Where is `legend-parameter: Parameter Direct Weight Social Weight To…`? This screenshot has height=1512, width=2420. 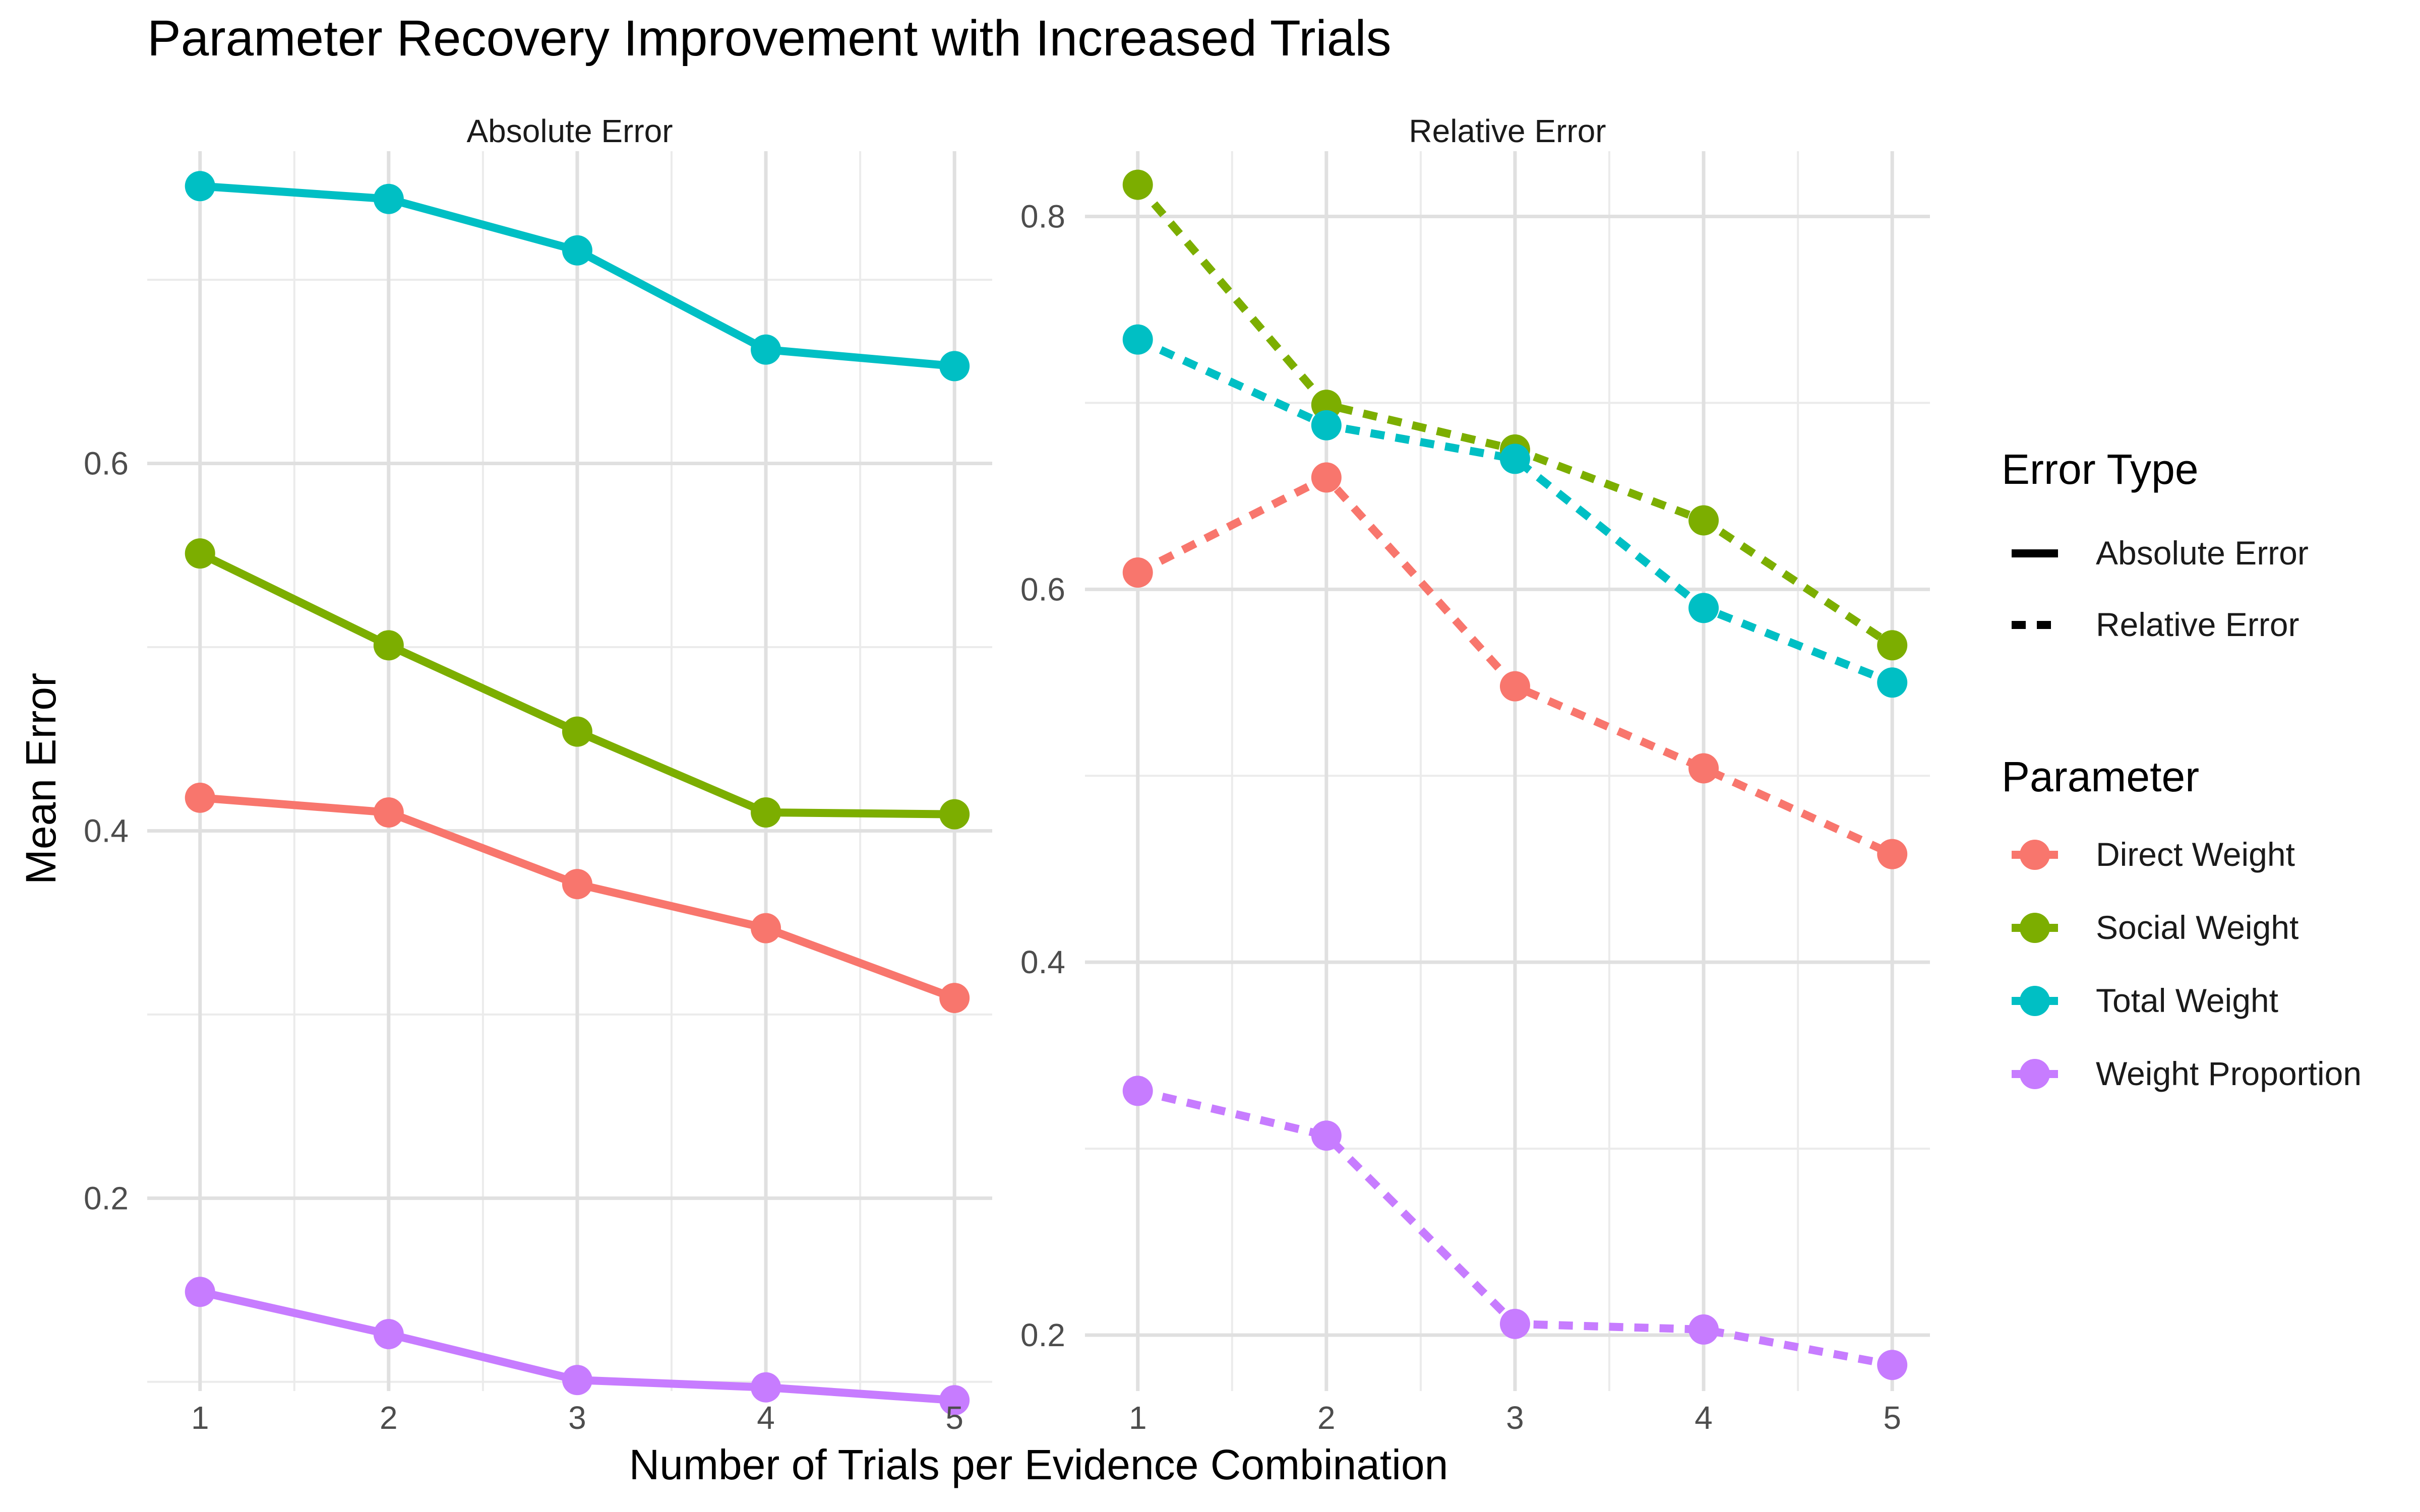
legend-parameter: Parameter Direct Weight Social Weight To… is located at coordinates (2182, 922).